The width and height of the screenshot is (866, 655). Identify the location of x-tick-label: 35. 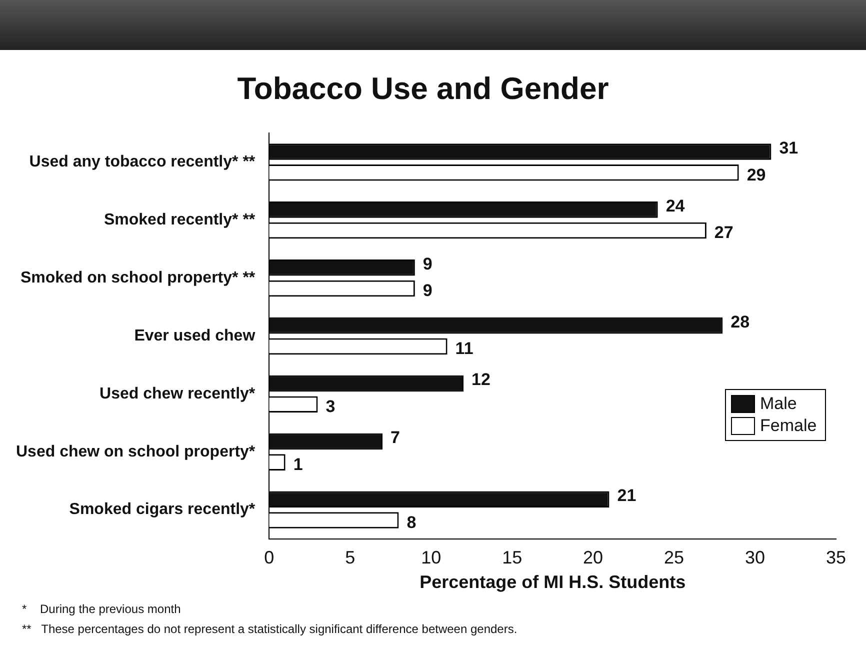
(836, 558).